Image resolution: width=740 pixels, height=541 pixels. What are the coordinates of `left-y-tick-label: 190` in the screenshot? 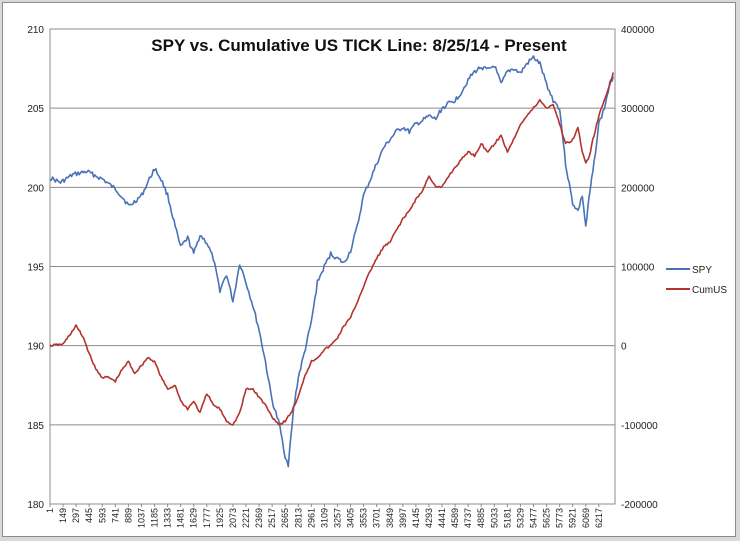 It's located at (35, 347).